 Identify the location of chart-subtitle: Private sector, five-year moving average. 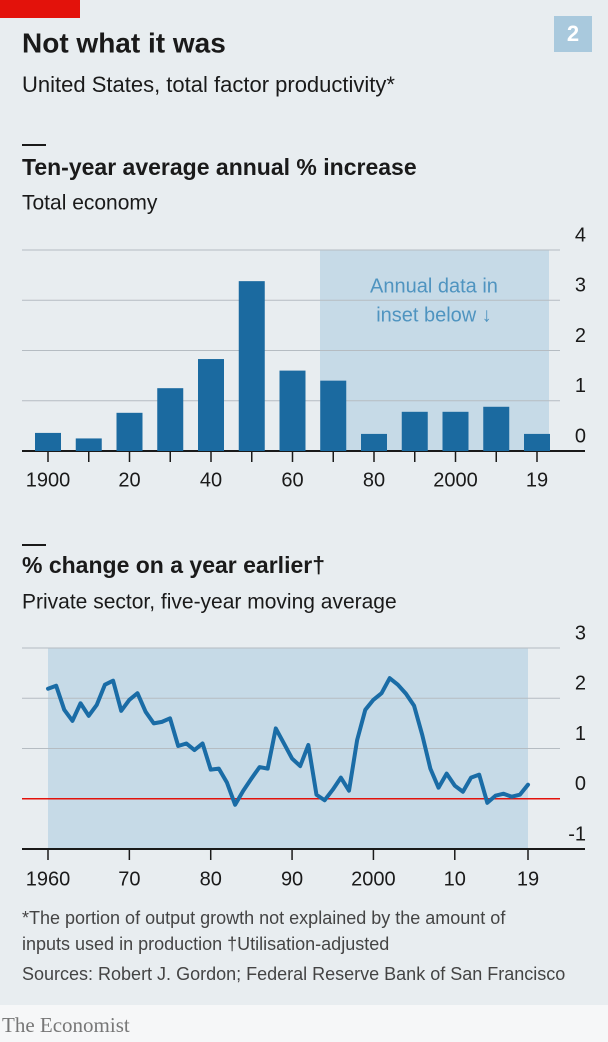
(209, 602).